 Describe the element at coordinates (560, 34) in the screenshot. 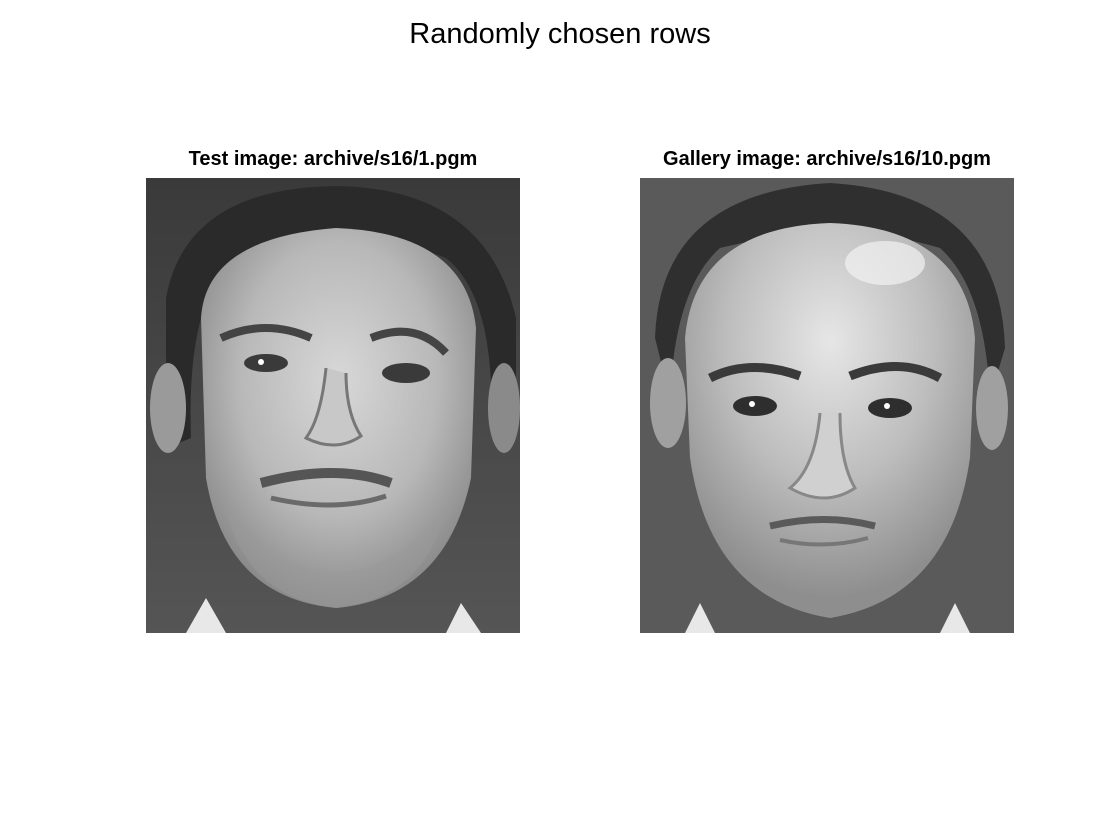

I see `figure-title: Randomly chosen rows` at that location.